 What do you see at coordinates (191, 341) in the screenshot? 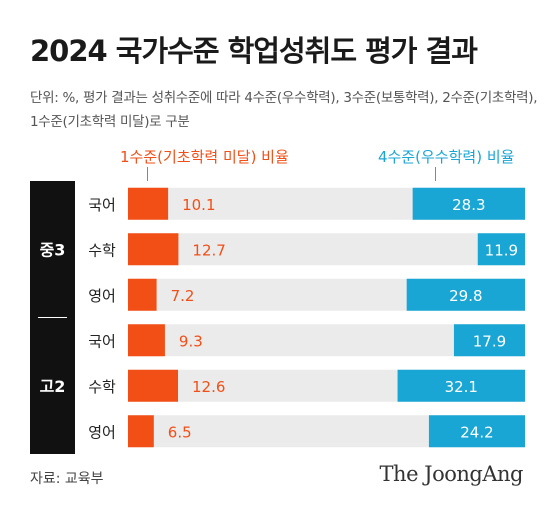
I see `value-label-low: 9.3` at bounding box center [191, 341].